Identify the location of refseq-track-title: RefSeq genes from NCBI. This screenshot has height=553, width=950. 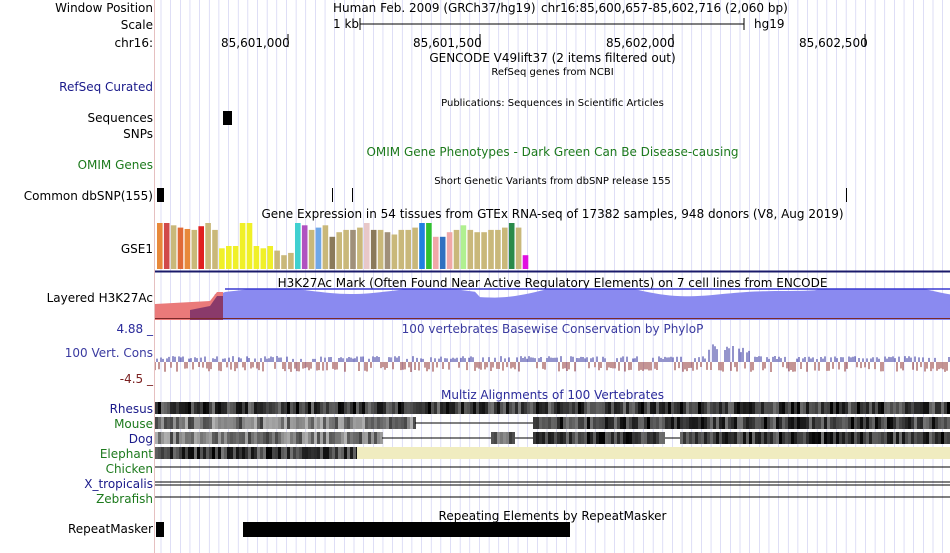
(552, 72).